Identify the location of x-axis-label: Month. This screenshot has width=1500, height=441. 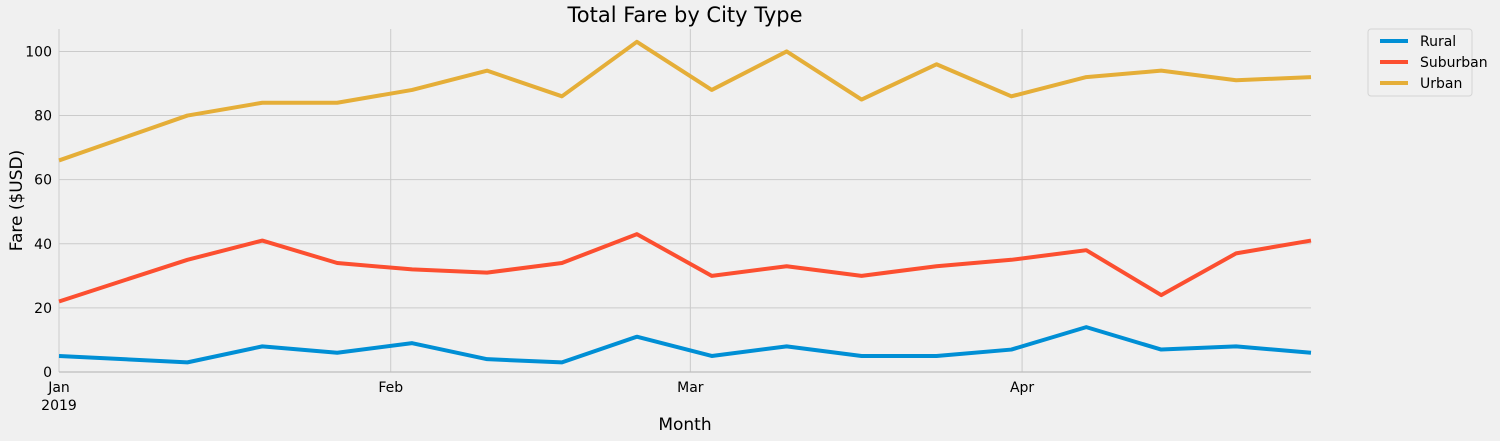
(684, 425).